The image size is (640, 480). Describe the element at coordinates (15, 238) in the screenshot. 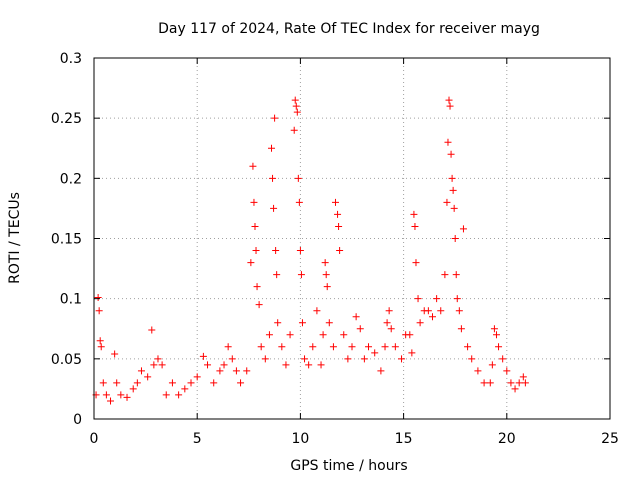

I see `y-axis-label: ROTI / TECUs` at that location.